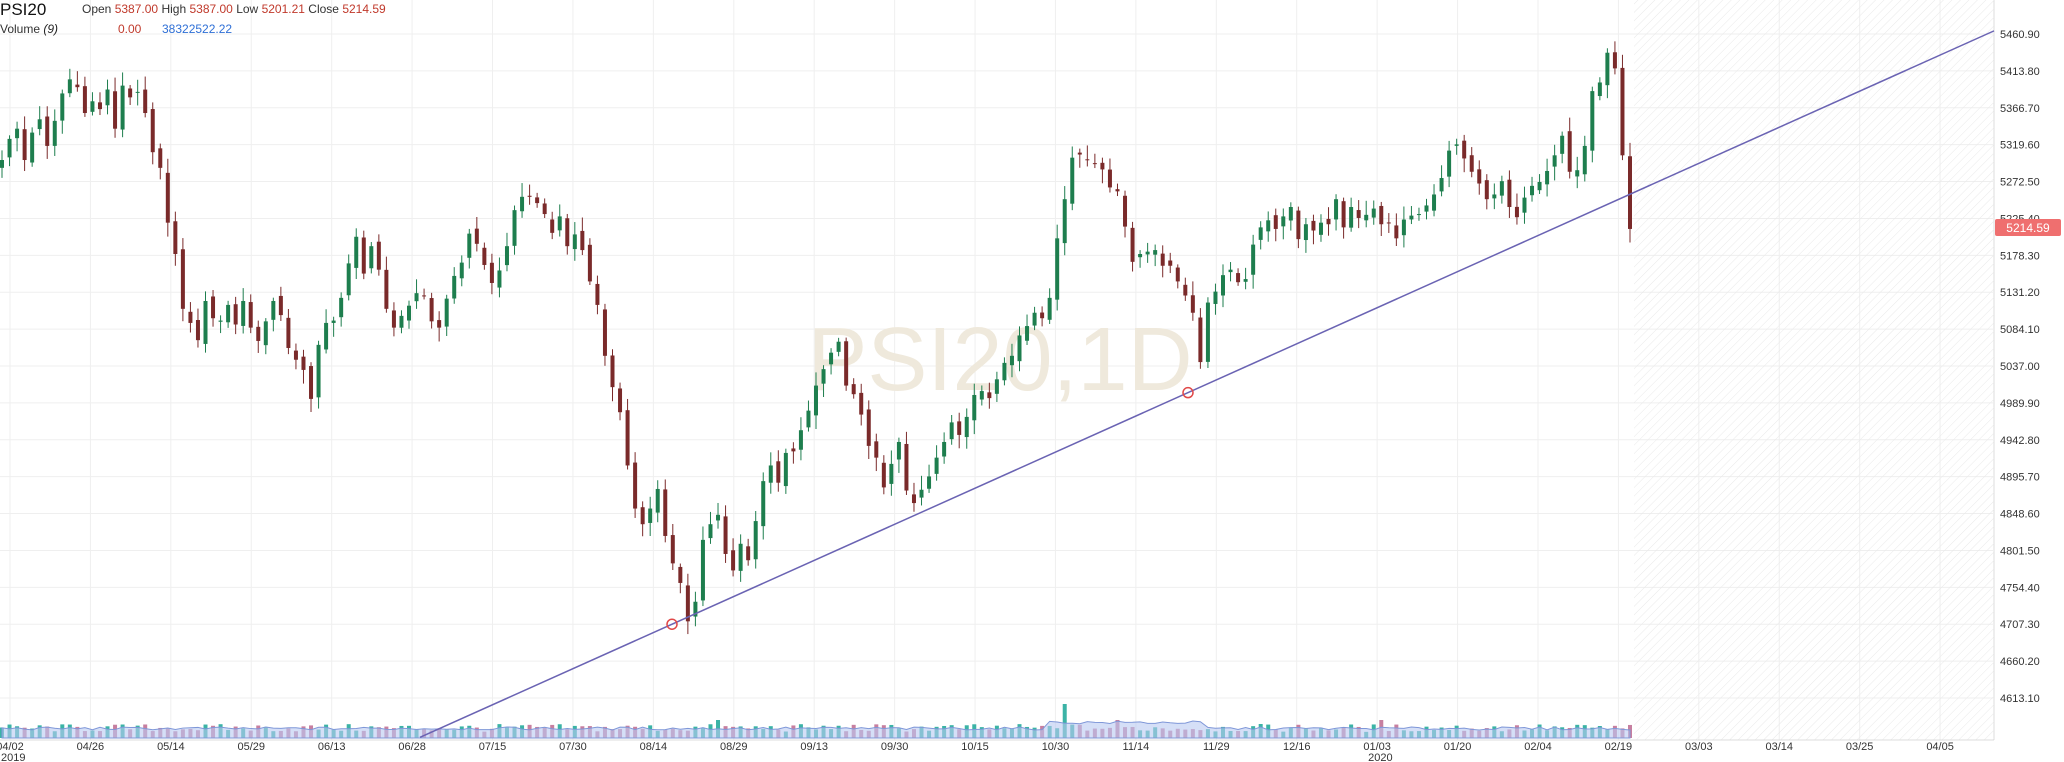  I want to click on x-tick-label: 02/19, so click(1619, 747).